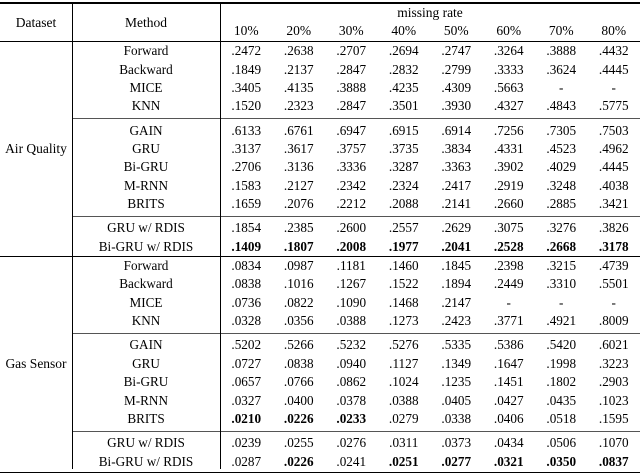 The image size is (640, 473). Describe the element at coordinates (508, 106) in the screenshot. I see `value-cell: .4327` at that location.